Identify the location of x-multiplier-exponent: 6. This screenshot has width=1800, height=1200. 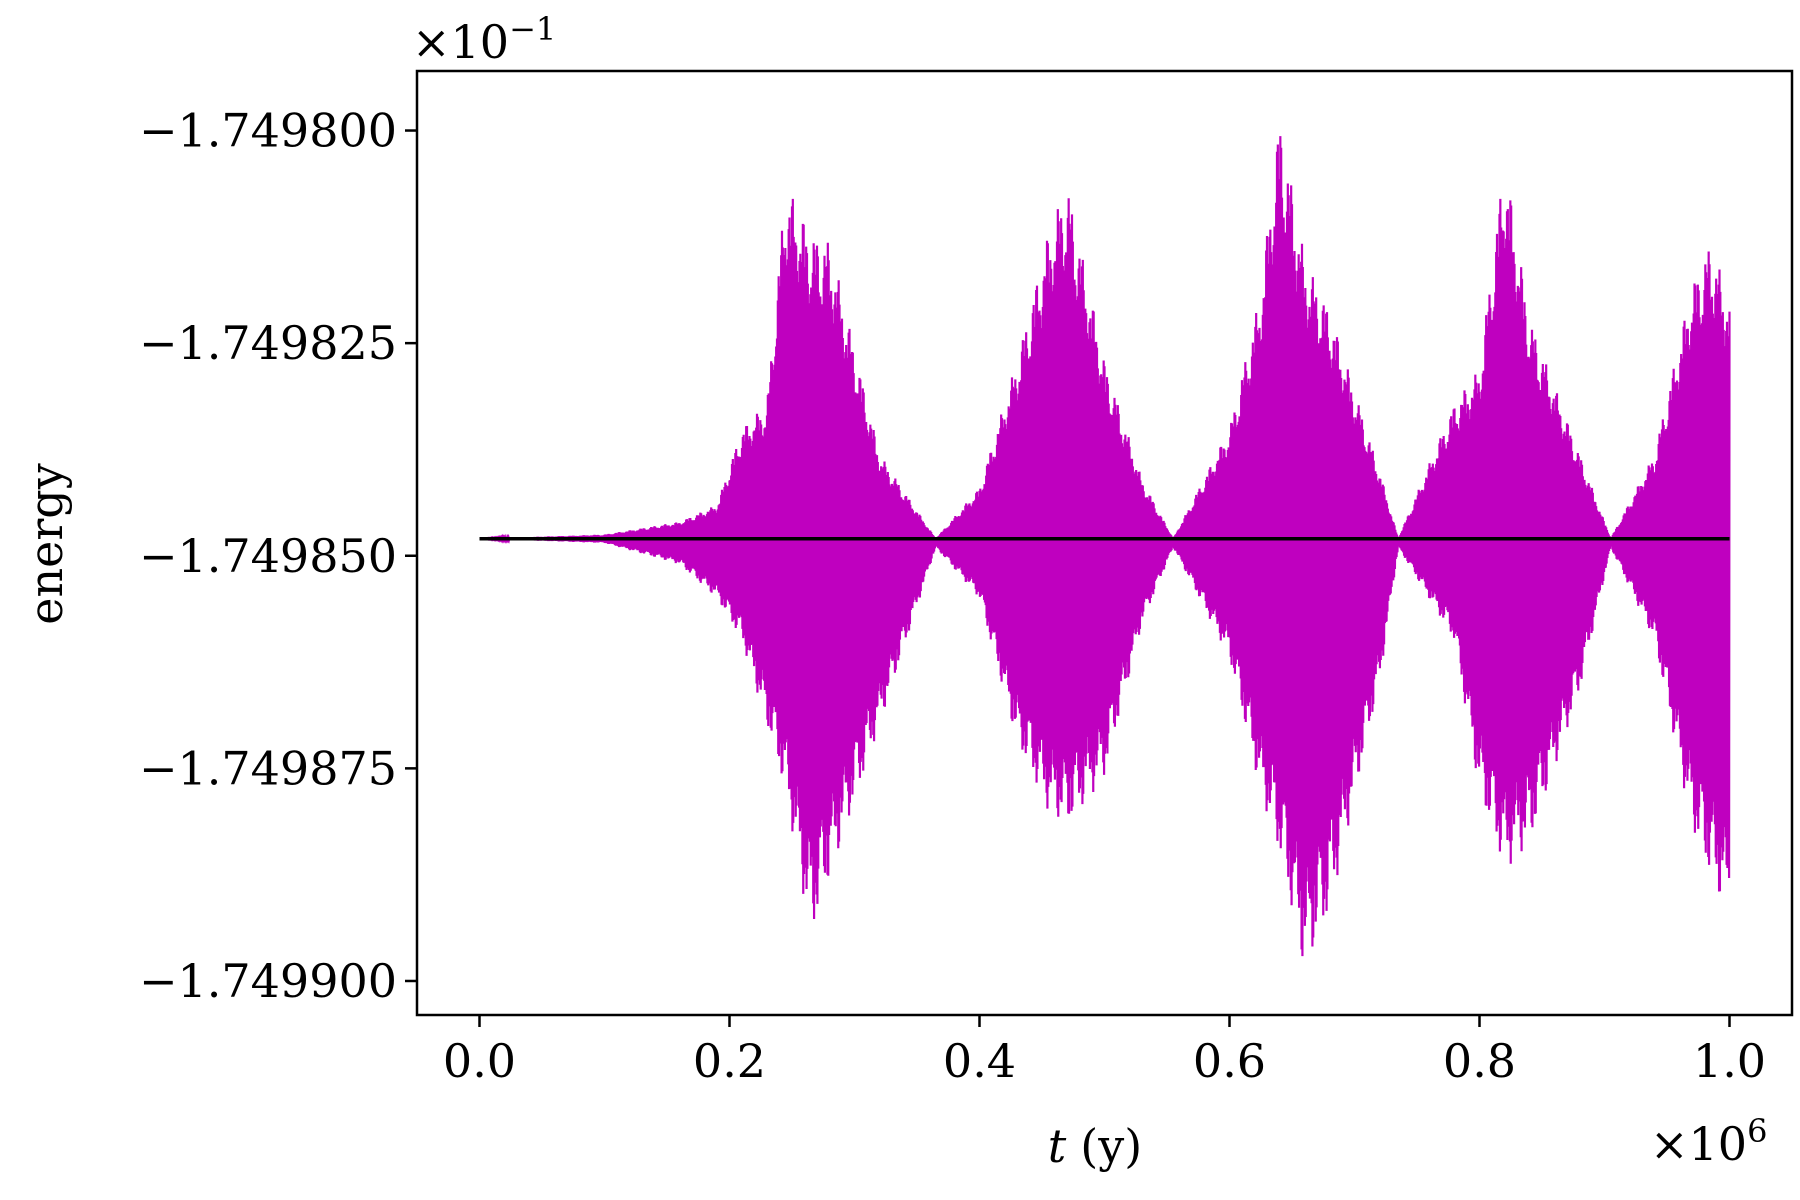
(1757, 1131).